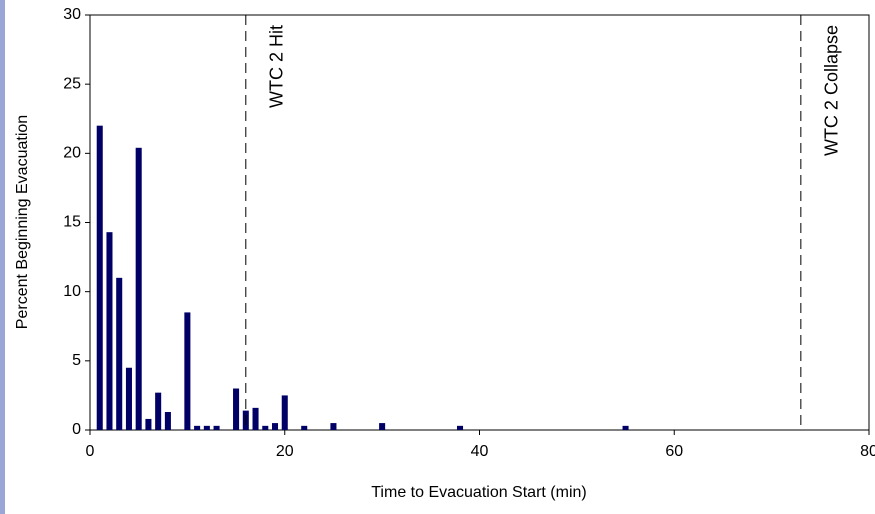 This screenshot has height=514, width=875. Describe the element at coordinates (76, 360) in the screenshot. I see `y-tick-label: 5` at that location.